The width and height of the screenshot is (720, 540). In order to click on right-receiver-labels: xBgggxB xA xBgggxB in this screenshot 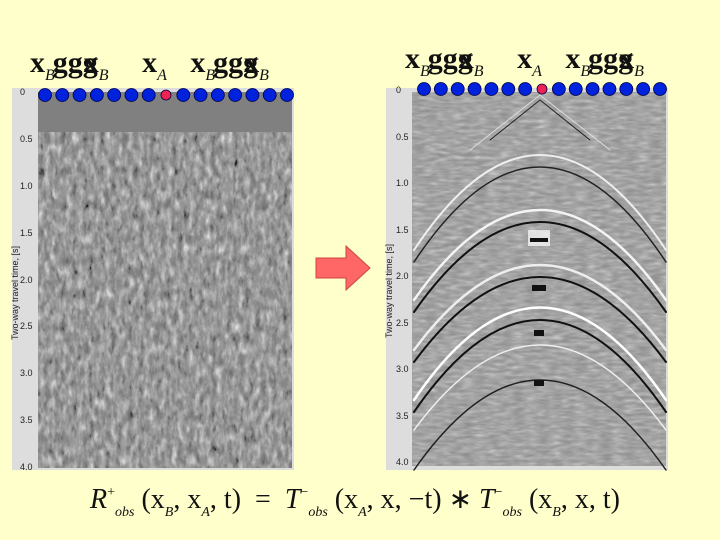, I will do `click(524, 62)`.